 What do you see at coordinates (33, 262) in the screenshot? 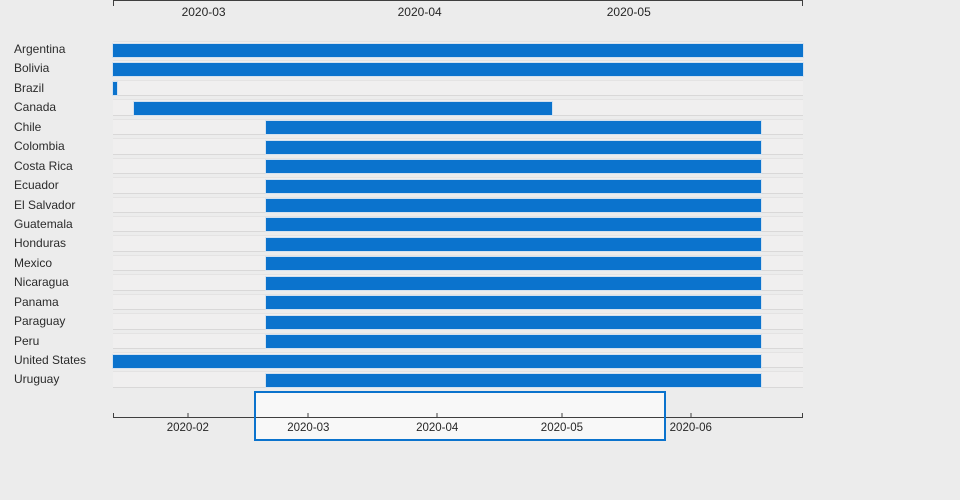
I see `row-label: Mexico` at bounding box center [33, 262].